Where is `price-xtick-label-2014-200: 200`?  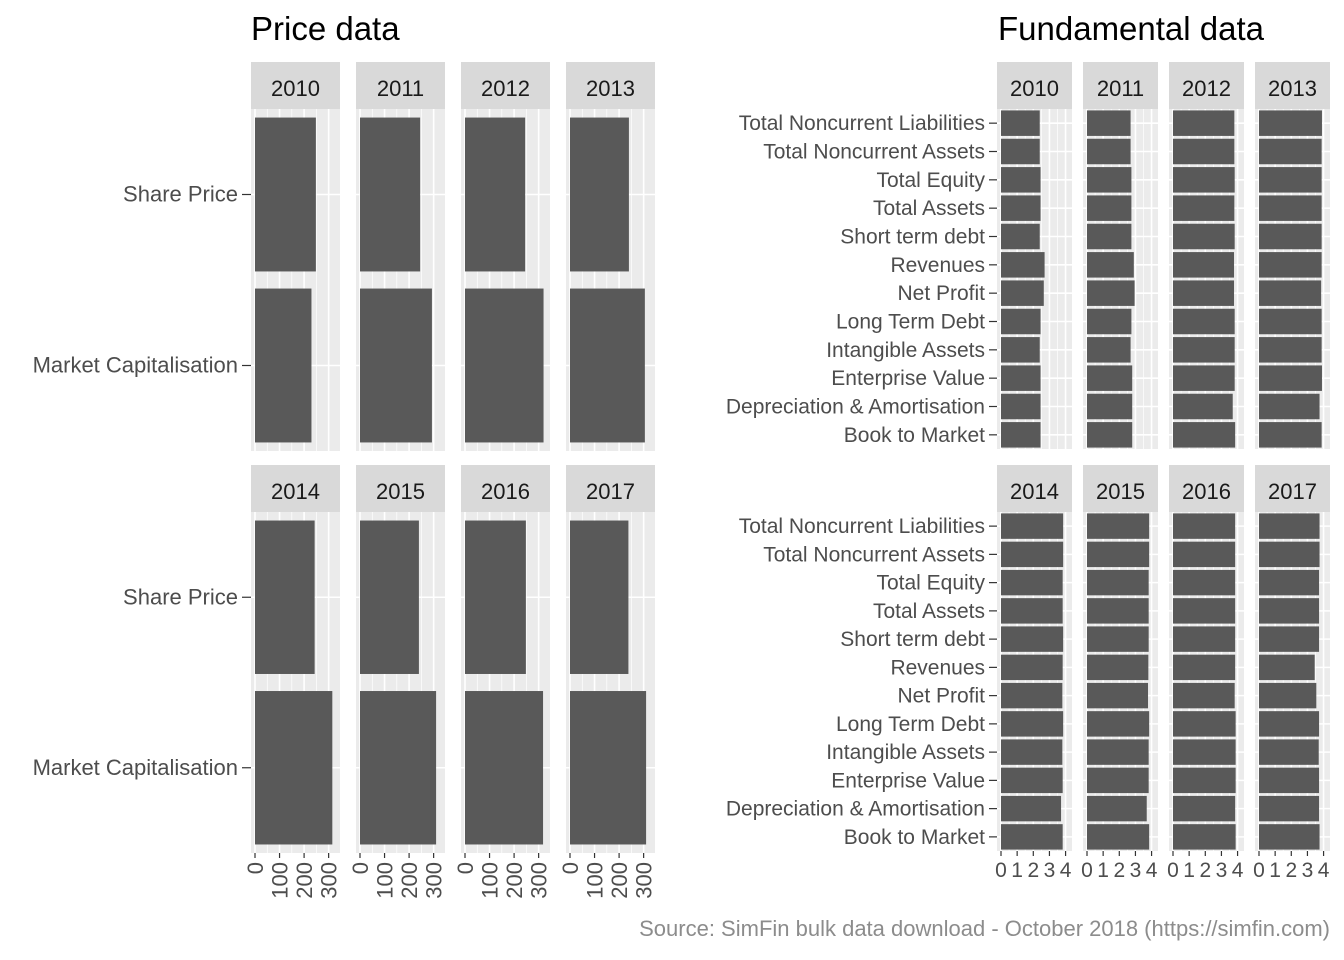
price-xtick-label-2014-200: 200 is located at coordinates (304, 880).